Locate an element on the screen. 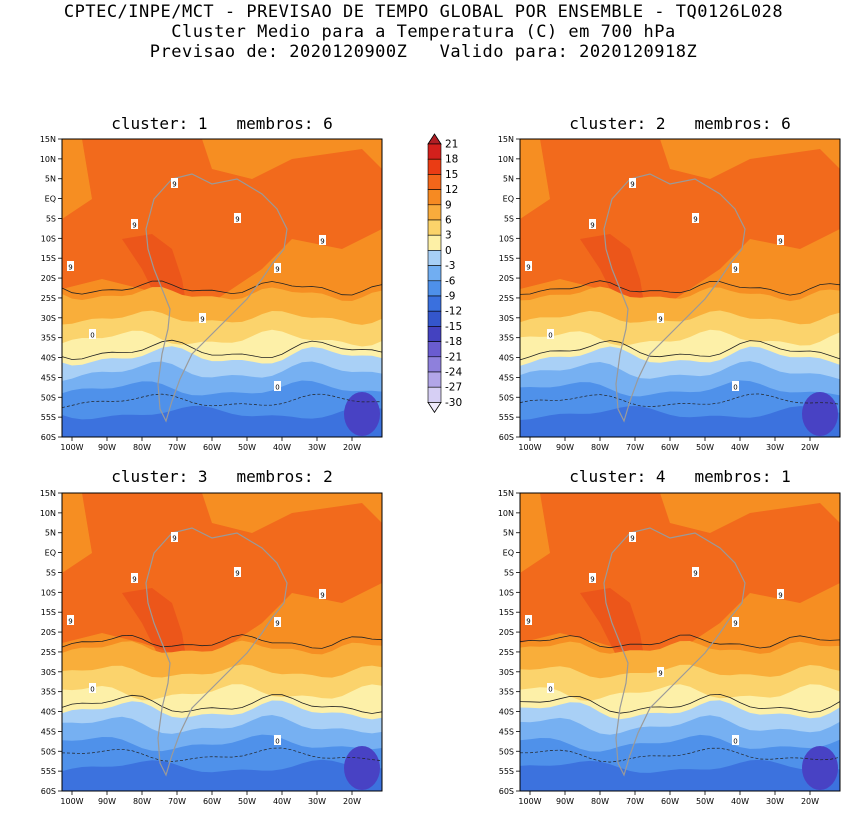 The image size is (847, 817). lon-label: 50W is located at coordinates (705, 801).